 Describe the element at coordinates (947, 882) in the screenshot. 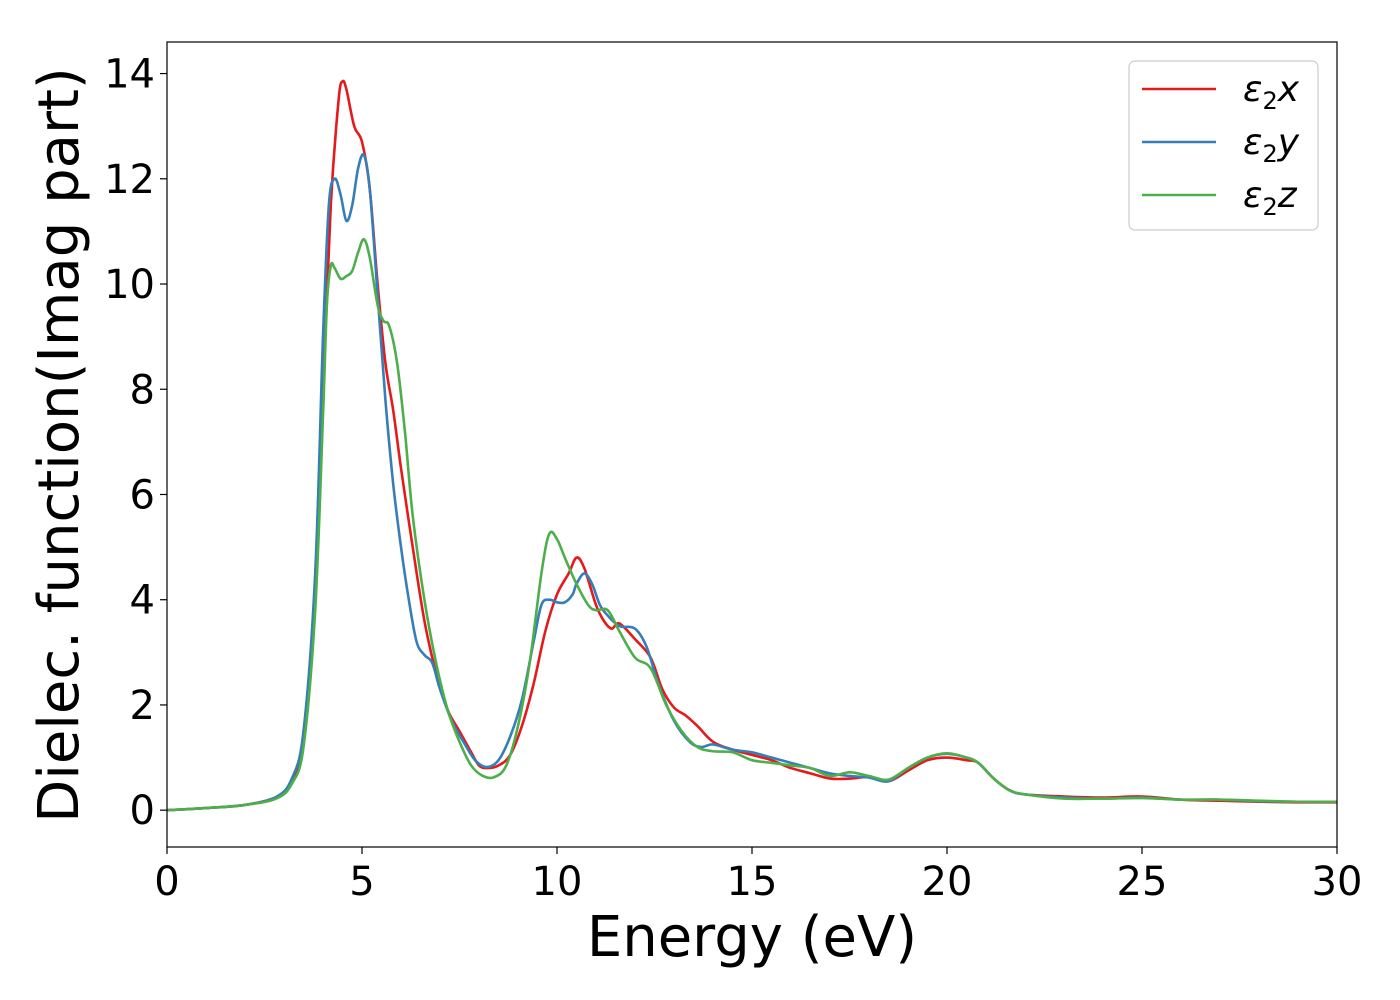

I see `x-tick-label: 20` at that location.